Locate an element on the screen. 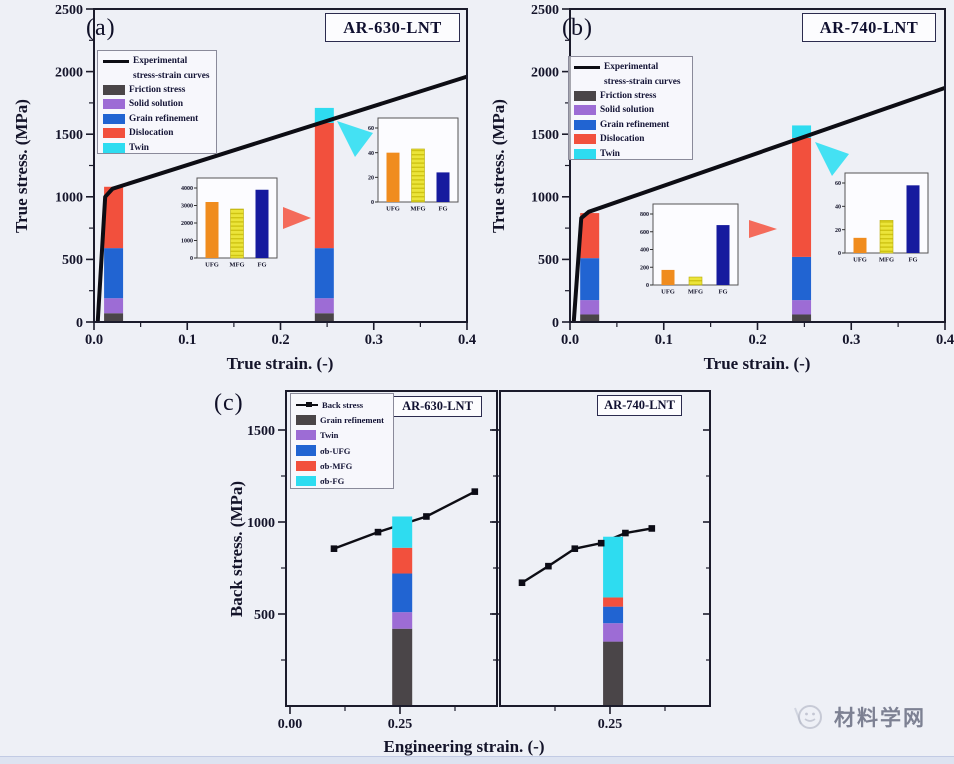  svg-text: 400 is located at coordinates (644, 251).